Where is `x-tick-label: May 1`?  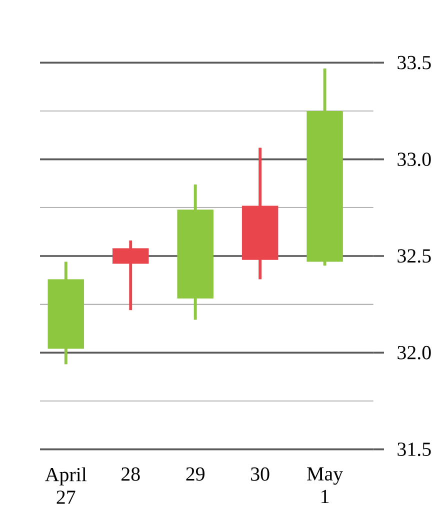
x-tick-label: May 1 is located at coordinates (325, 485).